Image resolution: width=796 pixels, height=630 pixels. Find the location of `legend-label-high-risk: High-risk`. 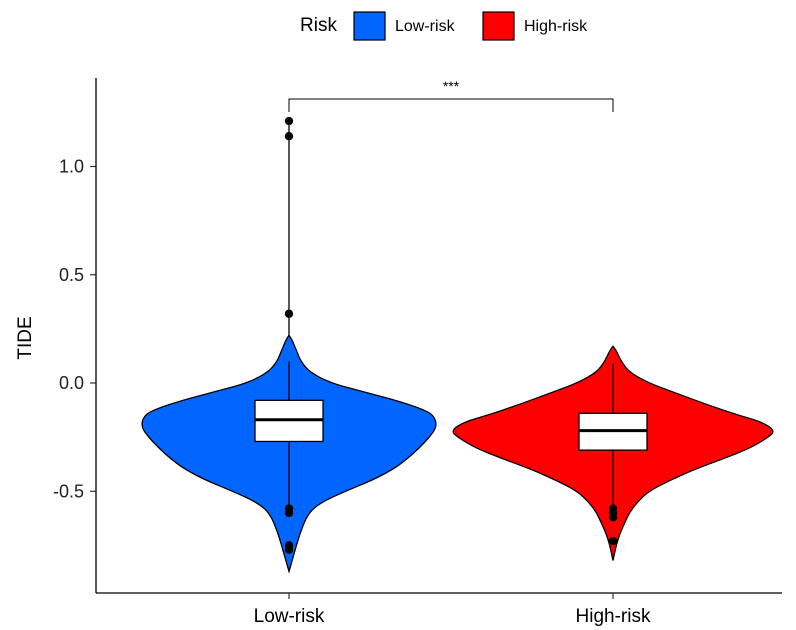

legend-label-high-risk: High-risk is located at coordinates (556, 26).